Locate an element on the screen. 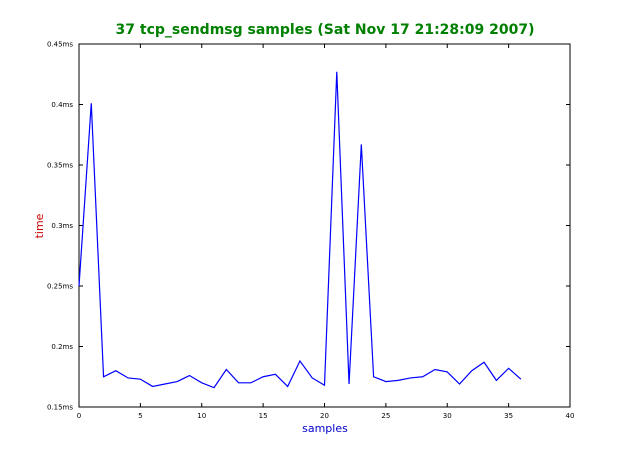  x-tick-label: 15 is located at coordinates (263, 416).